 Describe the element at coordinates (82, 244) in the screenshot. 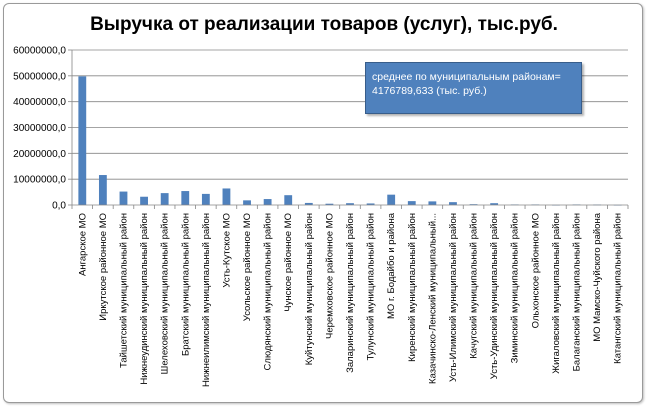

I see `category-label: Ангарское МО` at that location.